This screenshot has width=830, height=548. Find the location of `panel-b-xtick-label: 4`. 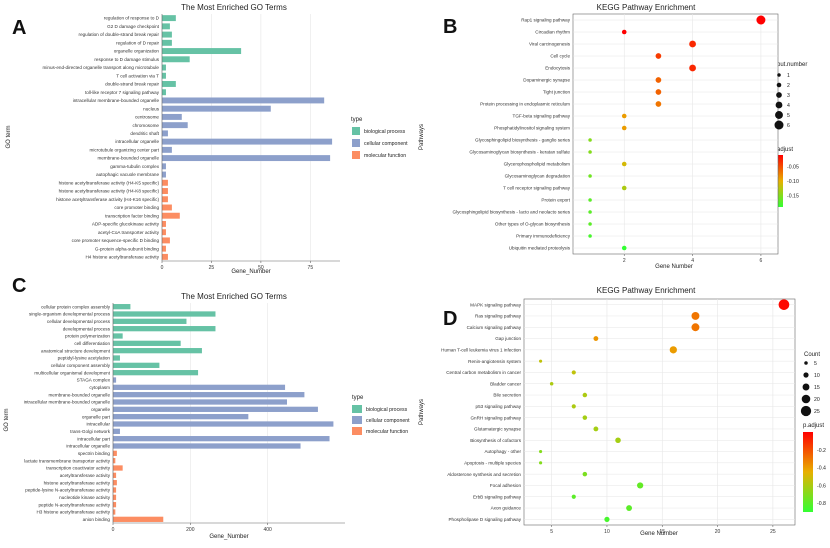

panel-b-xtick-label: 4 is located at coordinates (692, 261).